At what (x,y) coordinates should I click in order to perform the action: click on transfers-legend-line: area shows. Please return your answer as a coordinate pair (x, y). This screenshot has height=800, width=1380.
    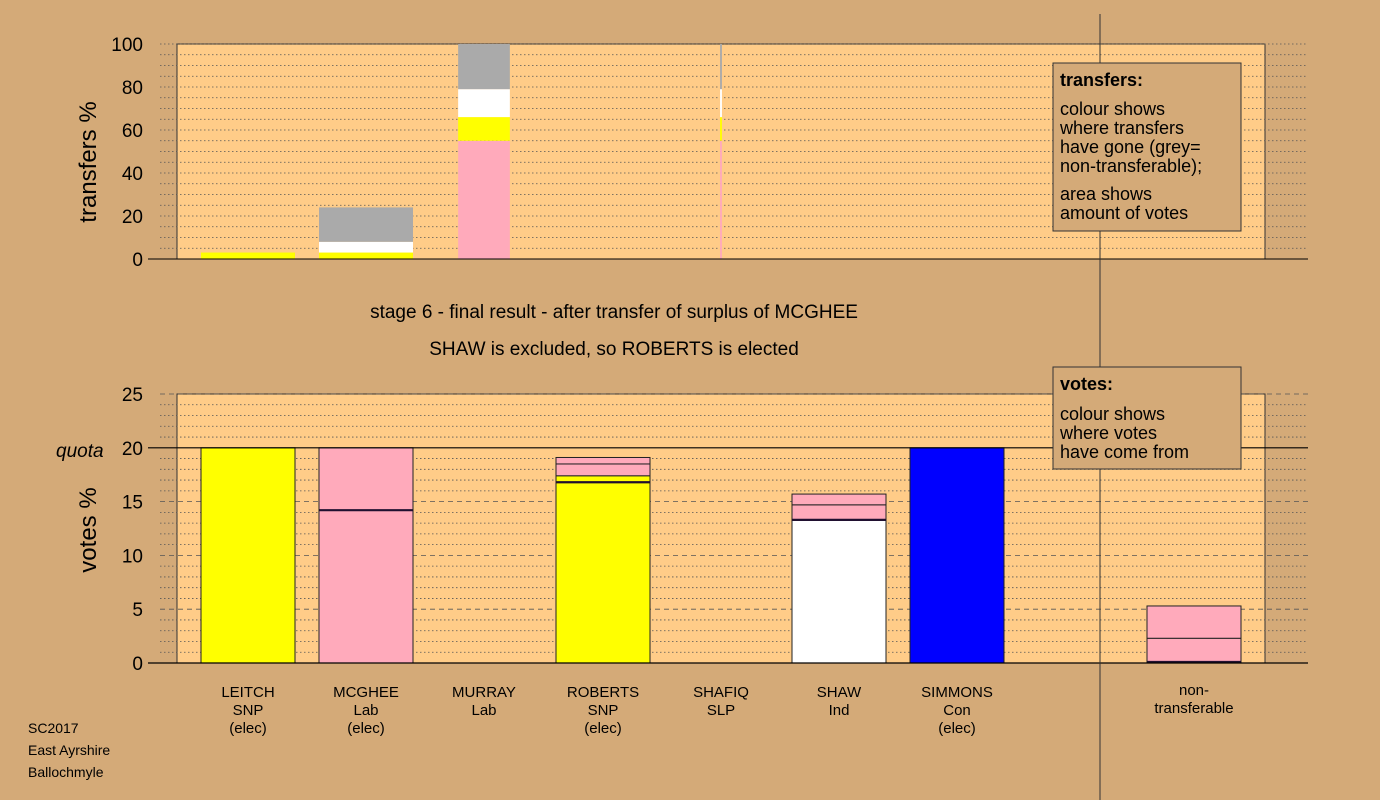
    Looking at the image, I should click on (1106, 194).